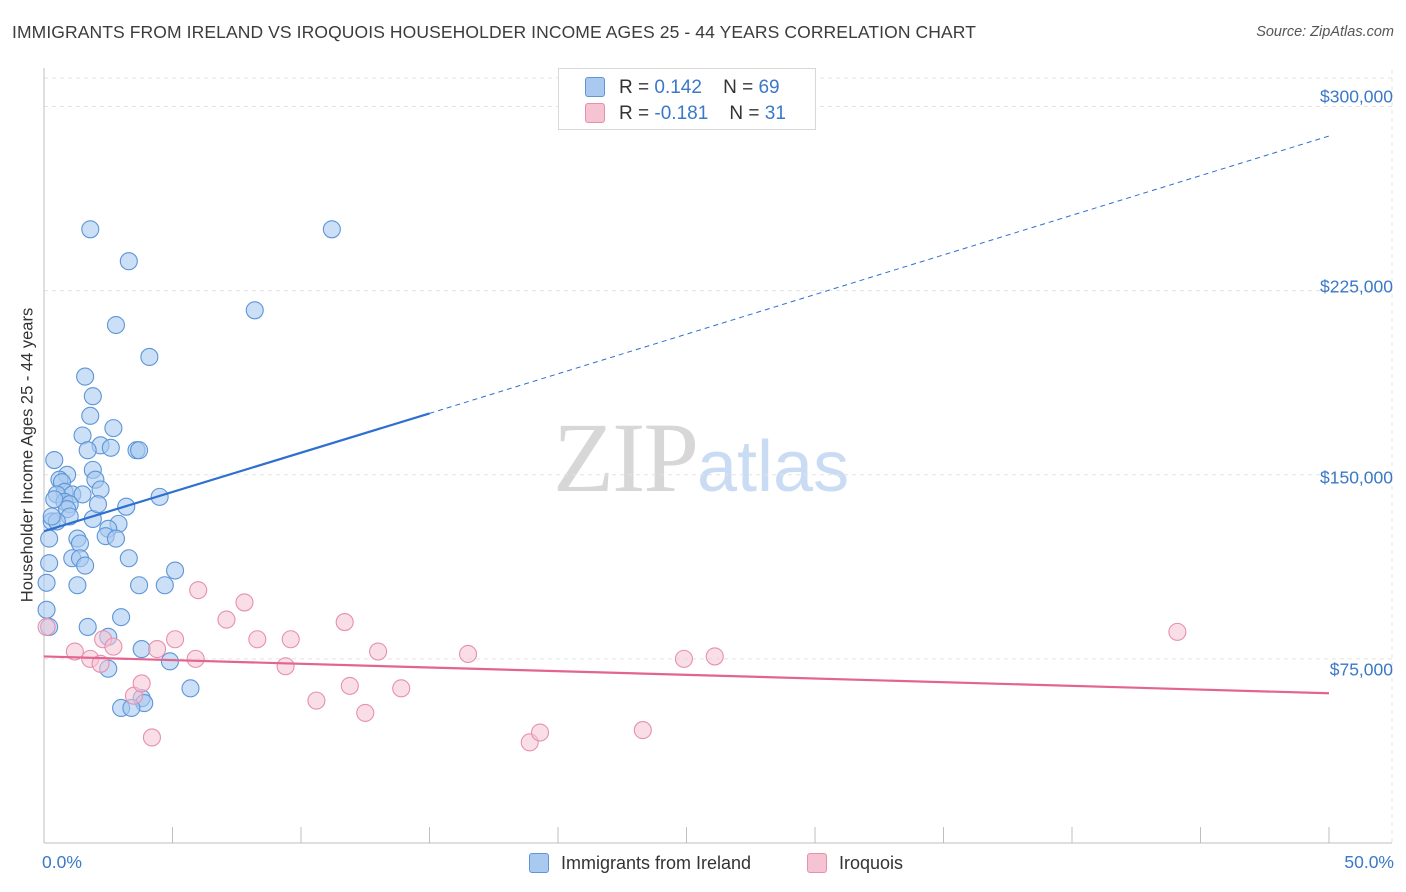 The width and height of the screenshot is (1406, 892). Describe the element at coordinates (1369, 862) in the screenshot. I see `x-tick-label-max: 50.0%` at that location.